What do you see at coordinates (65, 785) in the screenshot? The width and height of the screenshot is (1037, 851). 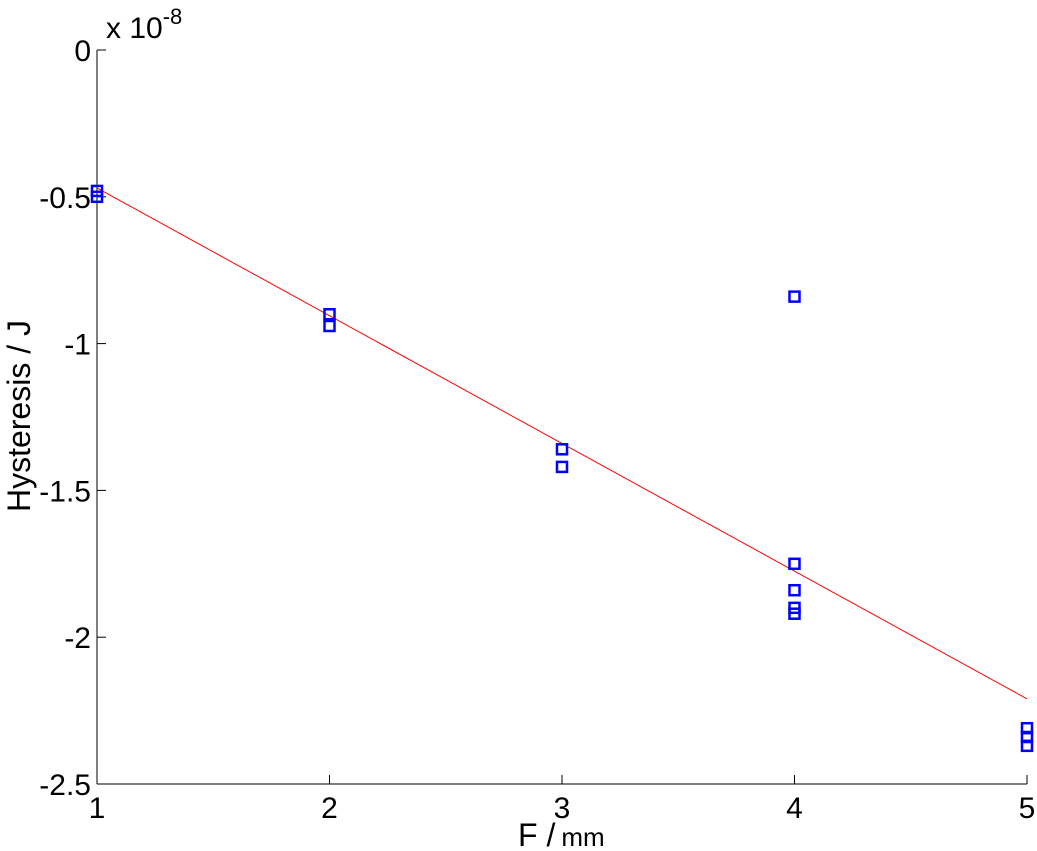 I see `y-tick-label: -2.5` at bounding box center [65, 785].